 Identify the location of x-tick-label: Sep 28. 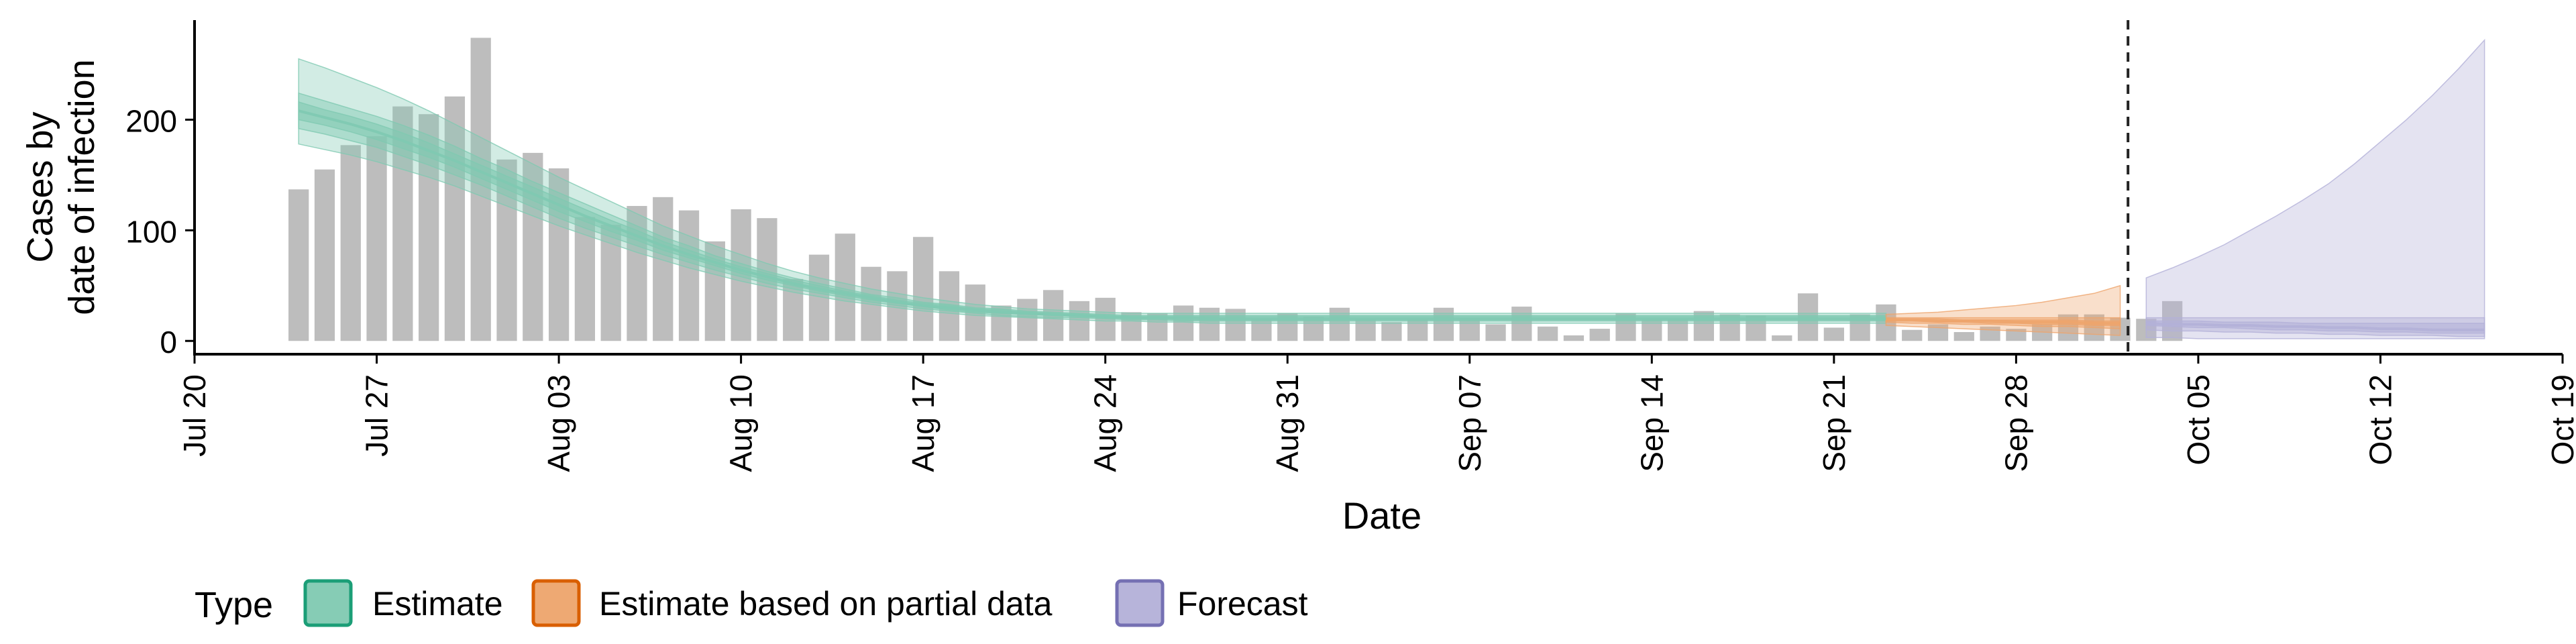
(2015, 423).